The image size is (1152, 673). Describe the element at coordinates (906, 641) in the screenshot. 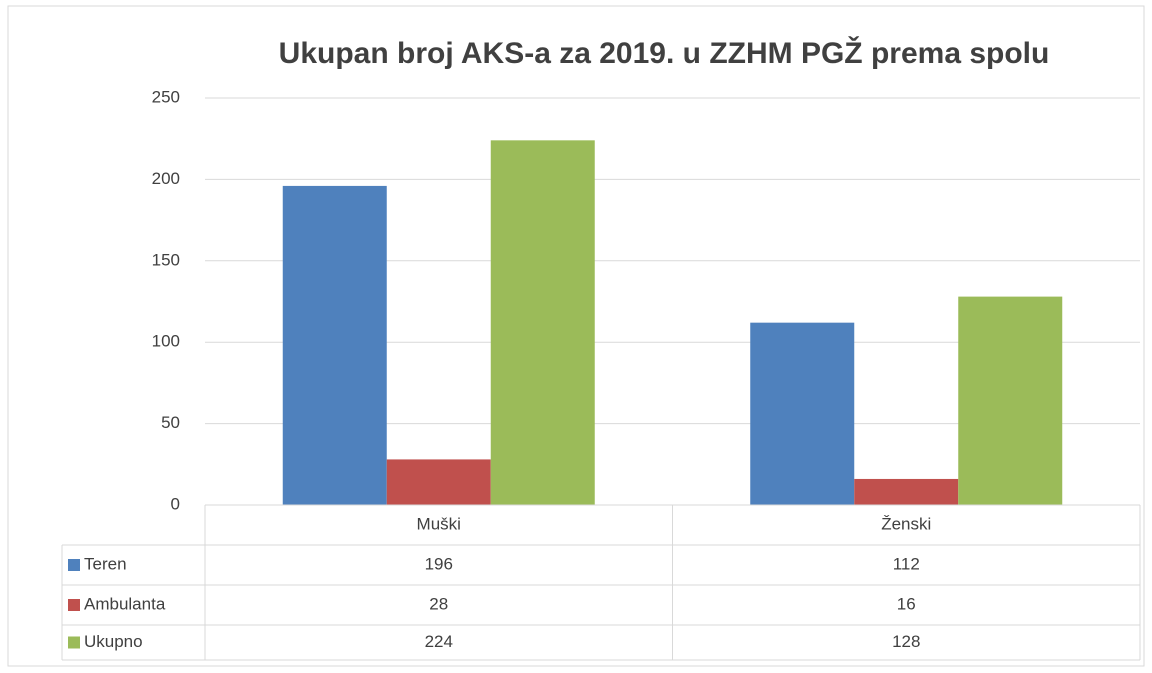

I see `table-value: 128` at that location.